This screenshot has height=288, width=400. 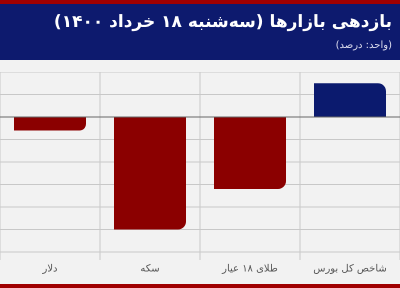 I want to click on x-tick-label: طلای ۱۸ عیار, so click(x=249, y=269).